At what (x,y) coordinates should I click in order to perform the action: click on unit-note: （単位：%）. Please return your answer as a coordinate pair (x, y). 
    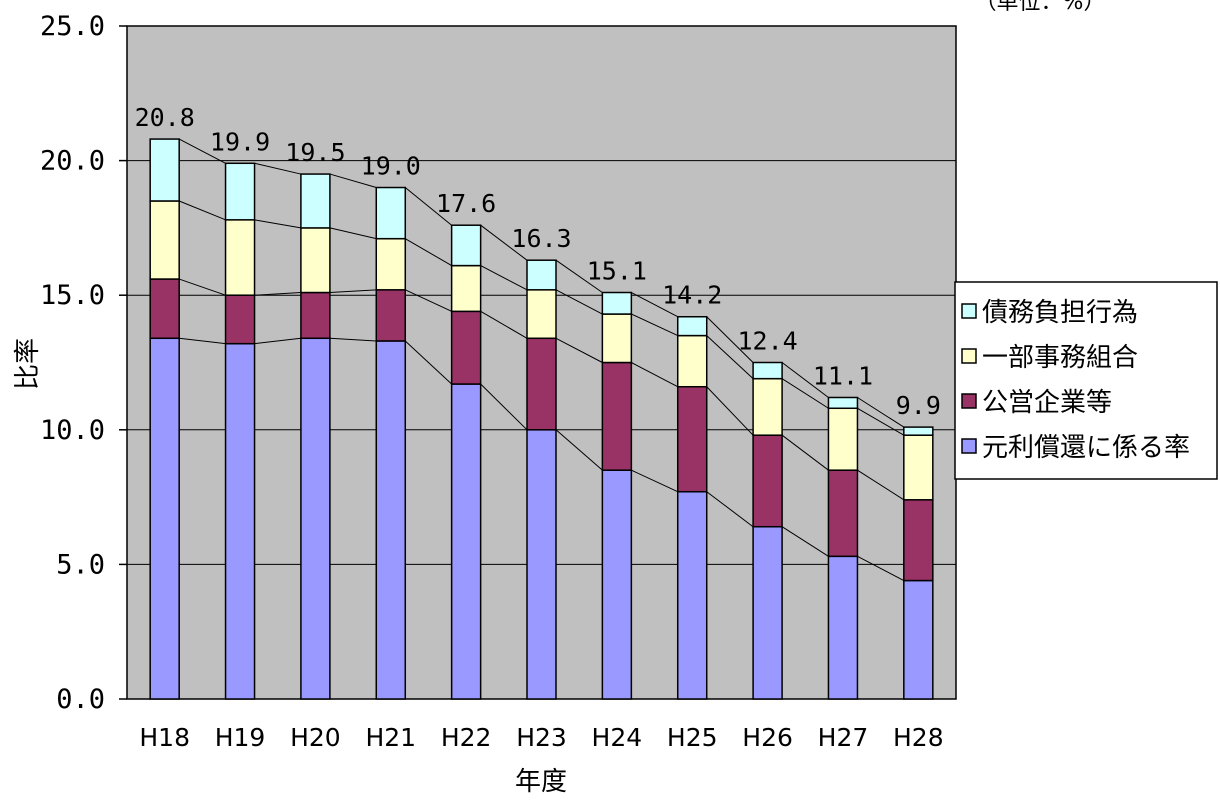
    Looking at the image, I should click on (1040, 7).